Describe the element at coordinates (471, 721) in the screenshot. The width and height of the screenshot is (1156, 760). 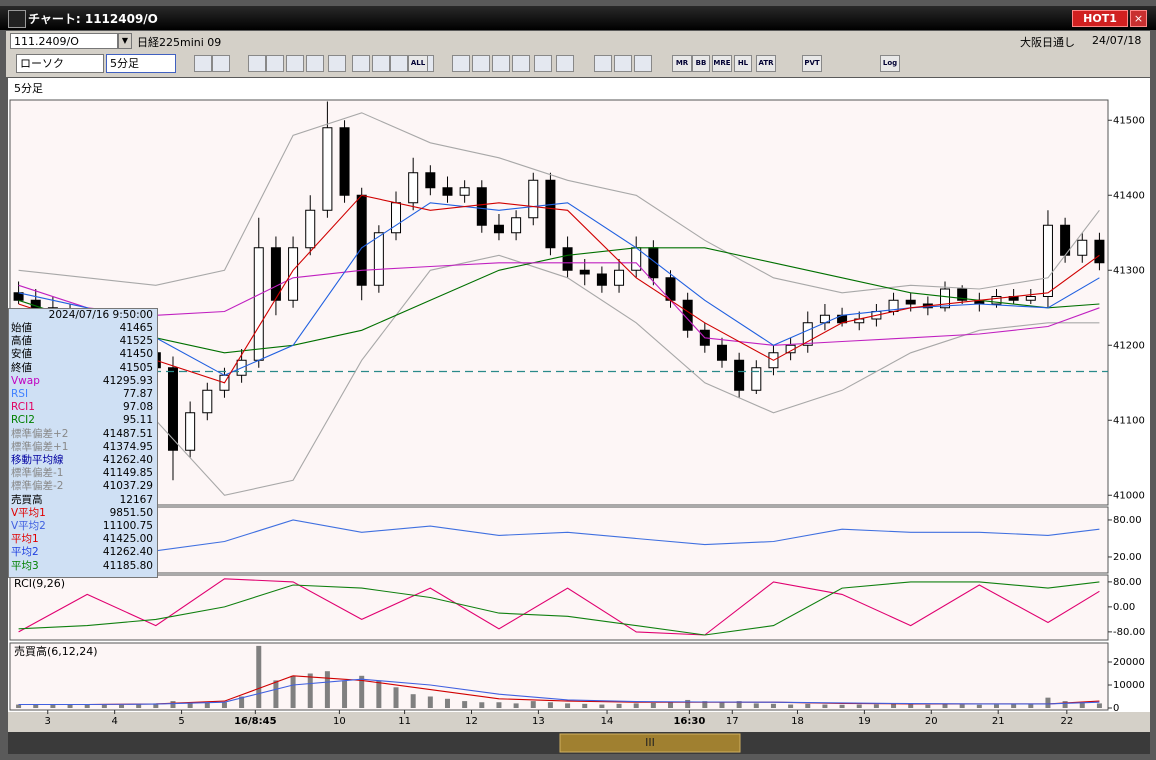
I see `x-tick-label: 12` at that location.